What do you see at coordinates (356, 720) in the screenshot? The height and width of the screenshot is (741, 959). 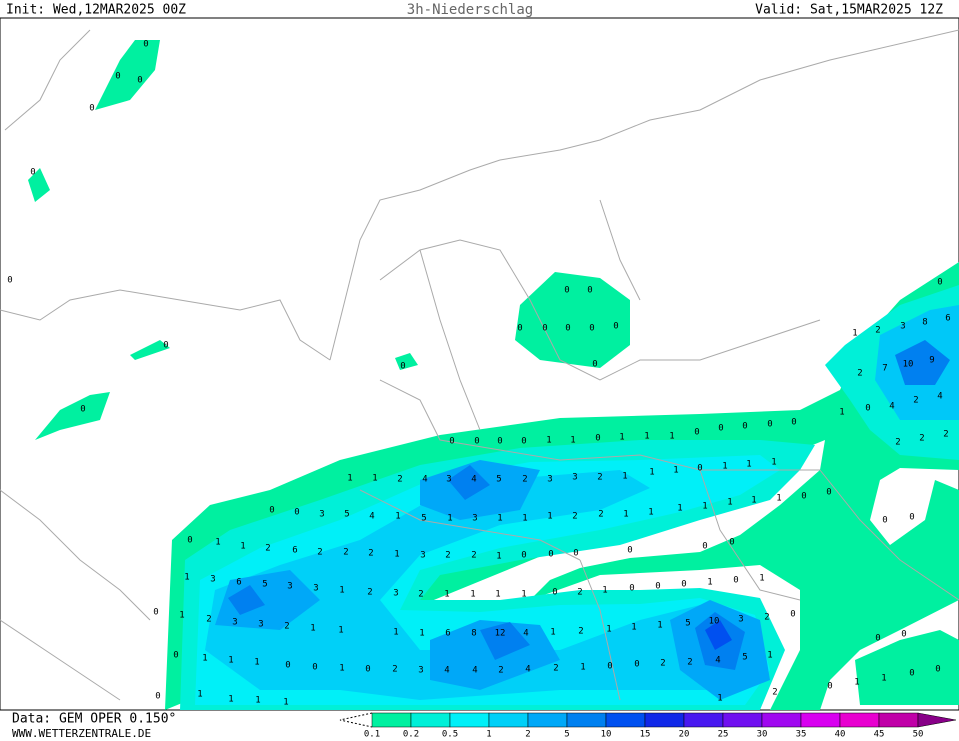 I see `legend-below-arrow` at bounding box center [356, 720].